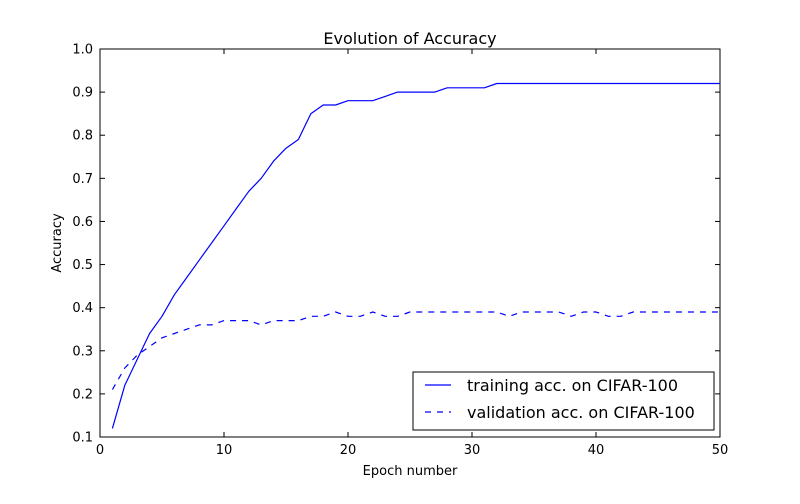 The image size is (800, 504). Describe the element at coordinates (82, 351) in the screenshot. I see `y-tick-label: 0.3` at that location.